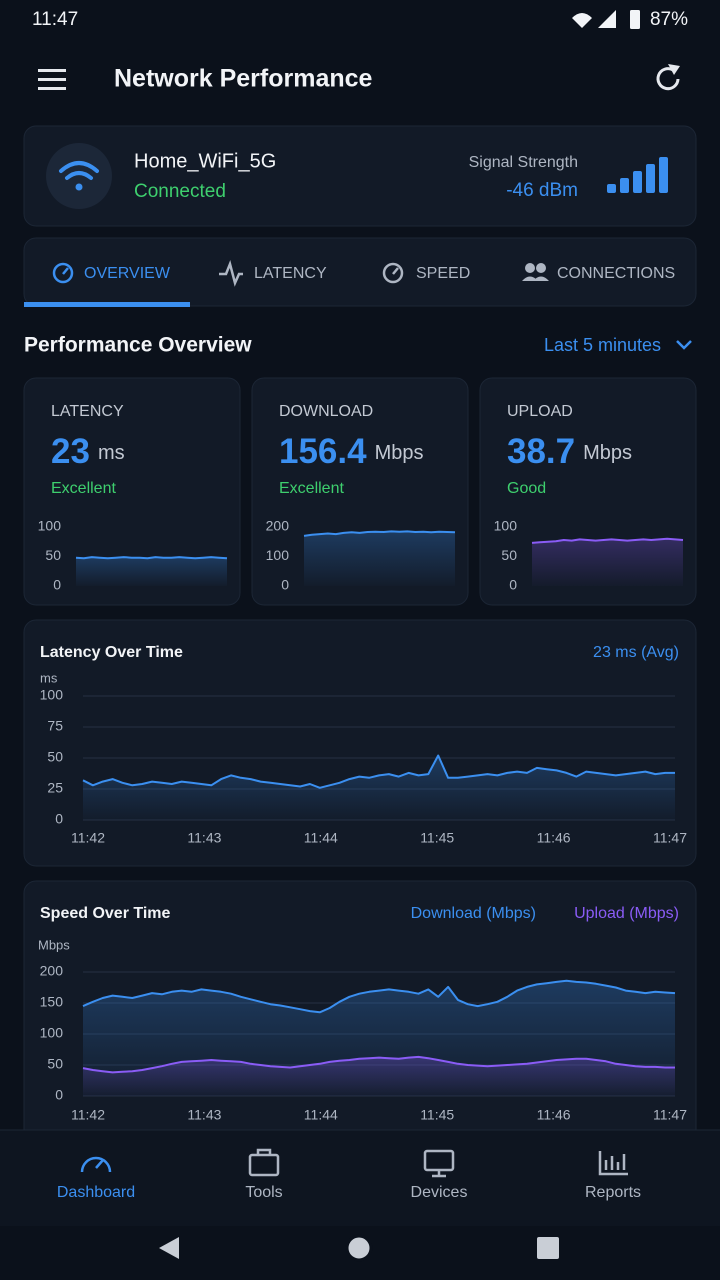 This screenshot has width=720, height=1280. Describe the element at coordinates (668, 77) in the screenshot. I see `refresh-button` at that location.